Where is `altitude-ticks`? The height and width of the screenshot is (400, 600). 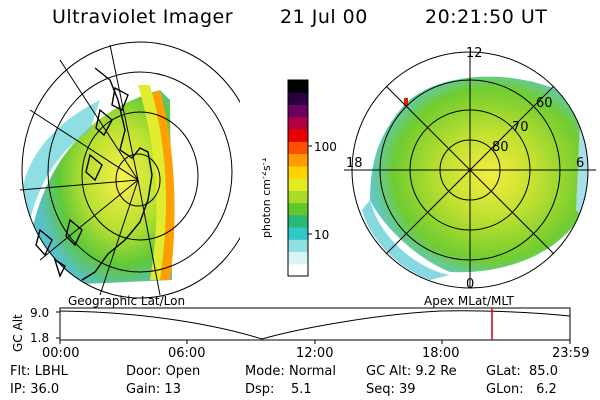 altitude-ticks is located at coordinates (313, 327).